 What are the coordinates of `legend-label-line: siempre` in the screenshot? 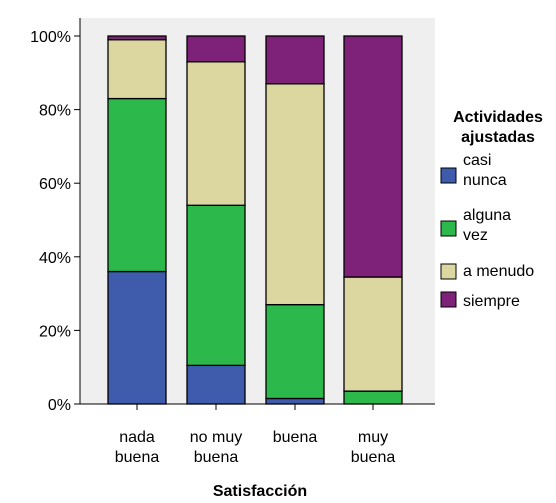 It's located at (491, 301).